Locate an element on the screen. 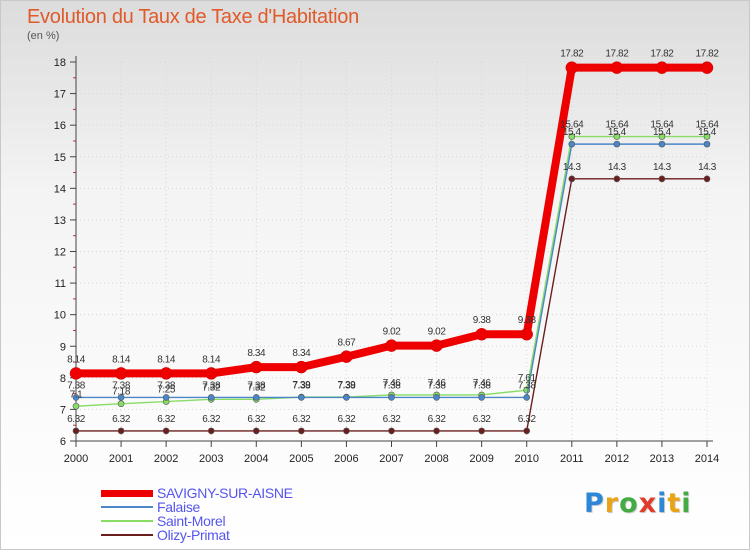  y-tick-label: 16 is located at coordinates (60, 126).